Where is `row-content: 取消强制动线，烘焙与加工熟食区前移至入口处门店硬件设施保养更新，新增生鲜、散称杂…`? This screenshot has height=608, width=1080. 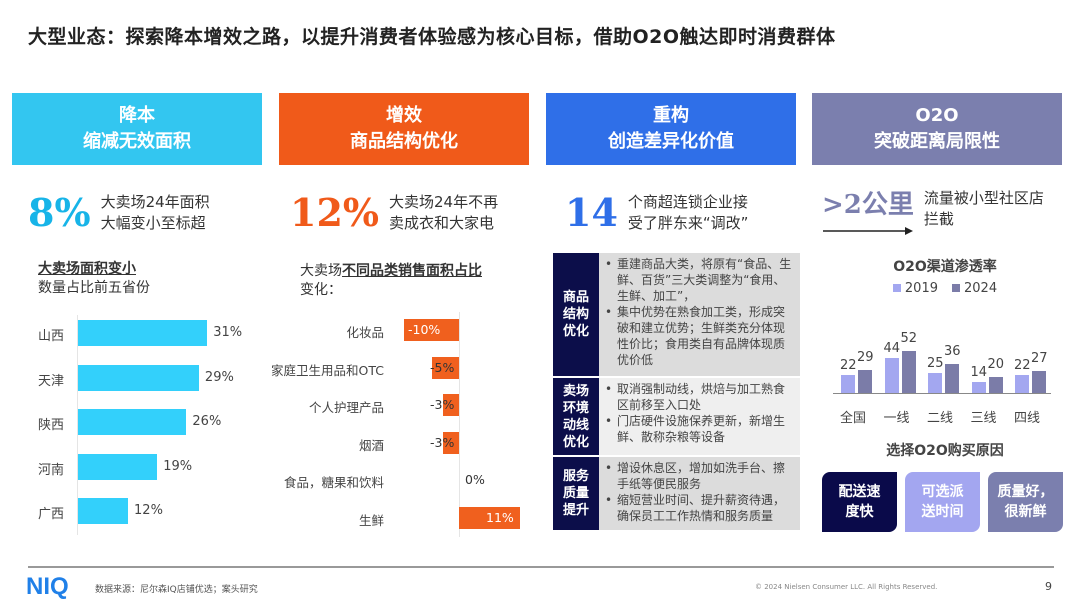
row-content: 取消强制动线，烘焙与加工熟食区前移至入口处门店硬件设施保养更新，新增生鲜、散称杂… is located at coordinates (699, 416).